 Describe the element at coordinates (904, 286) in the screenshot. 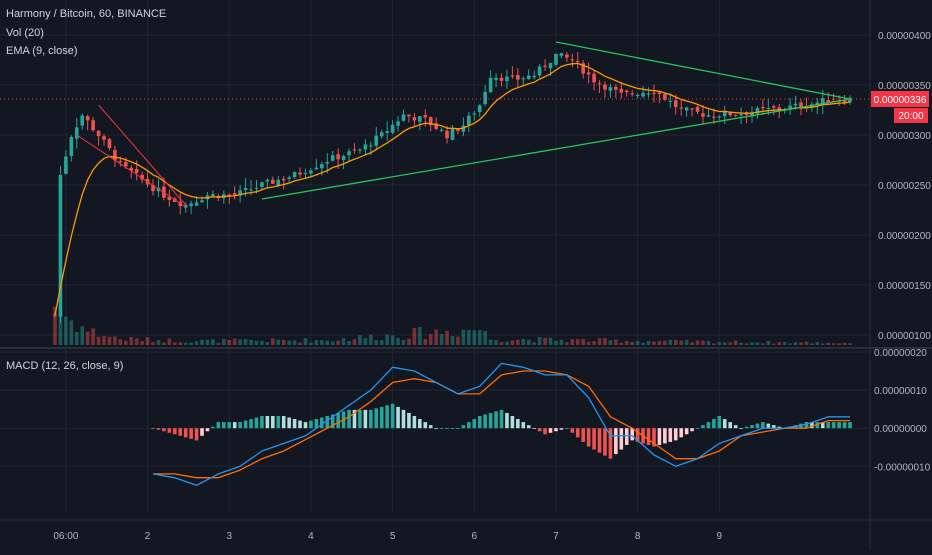

I see `price-tick-label: 0.00000150` at that location.